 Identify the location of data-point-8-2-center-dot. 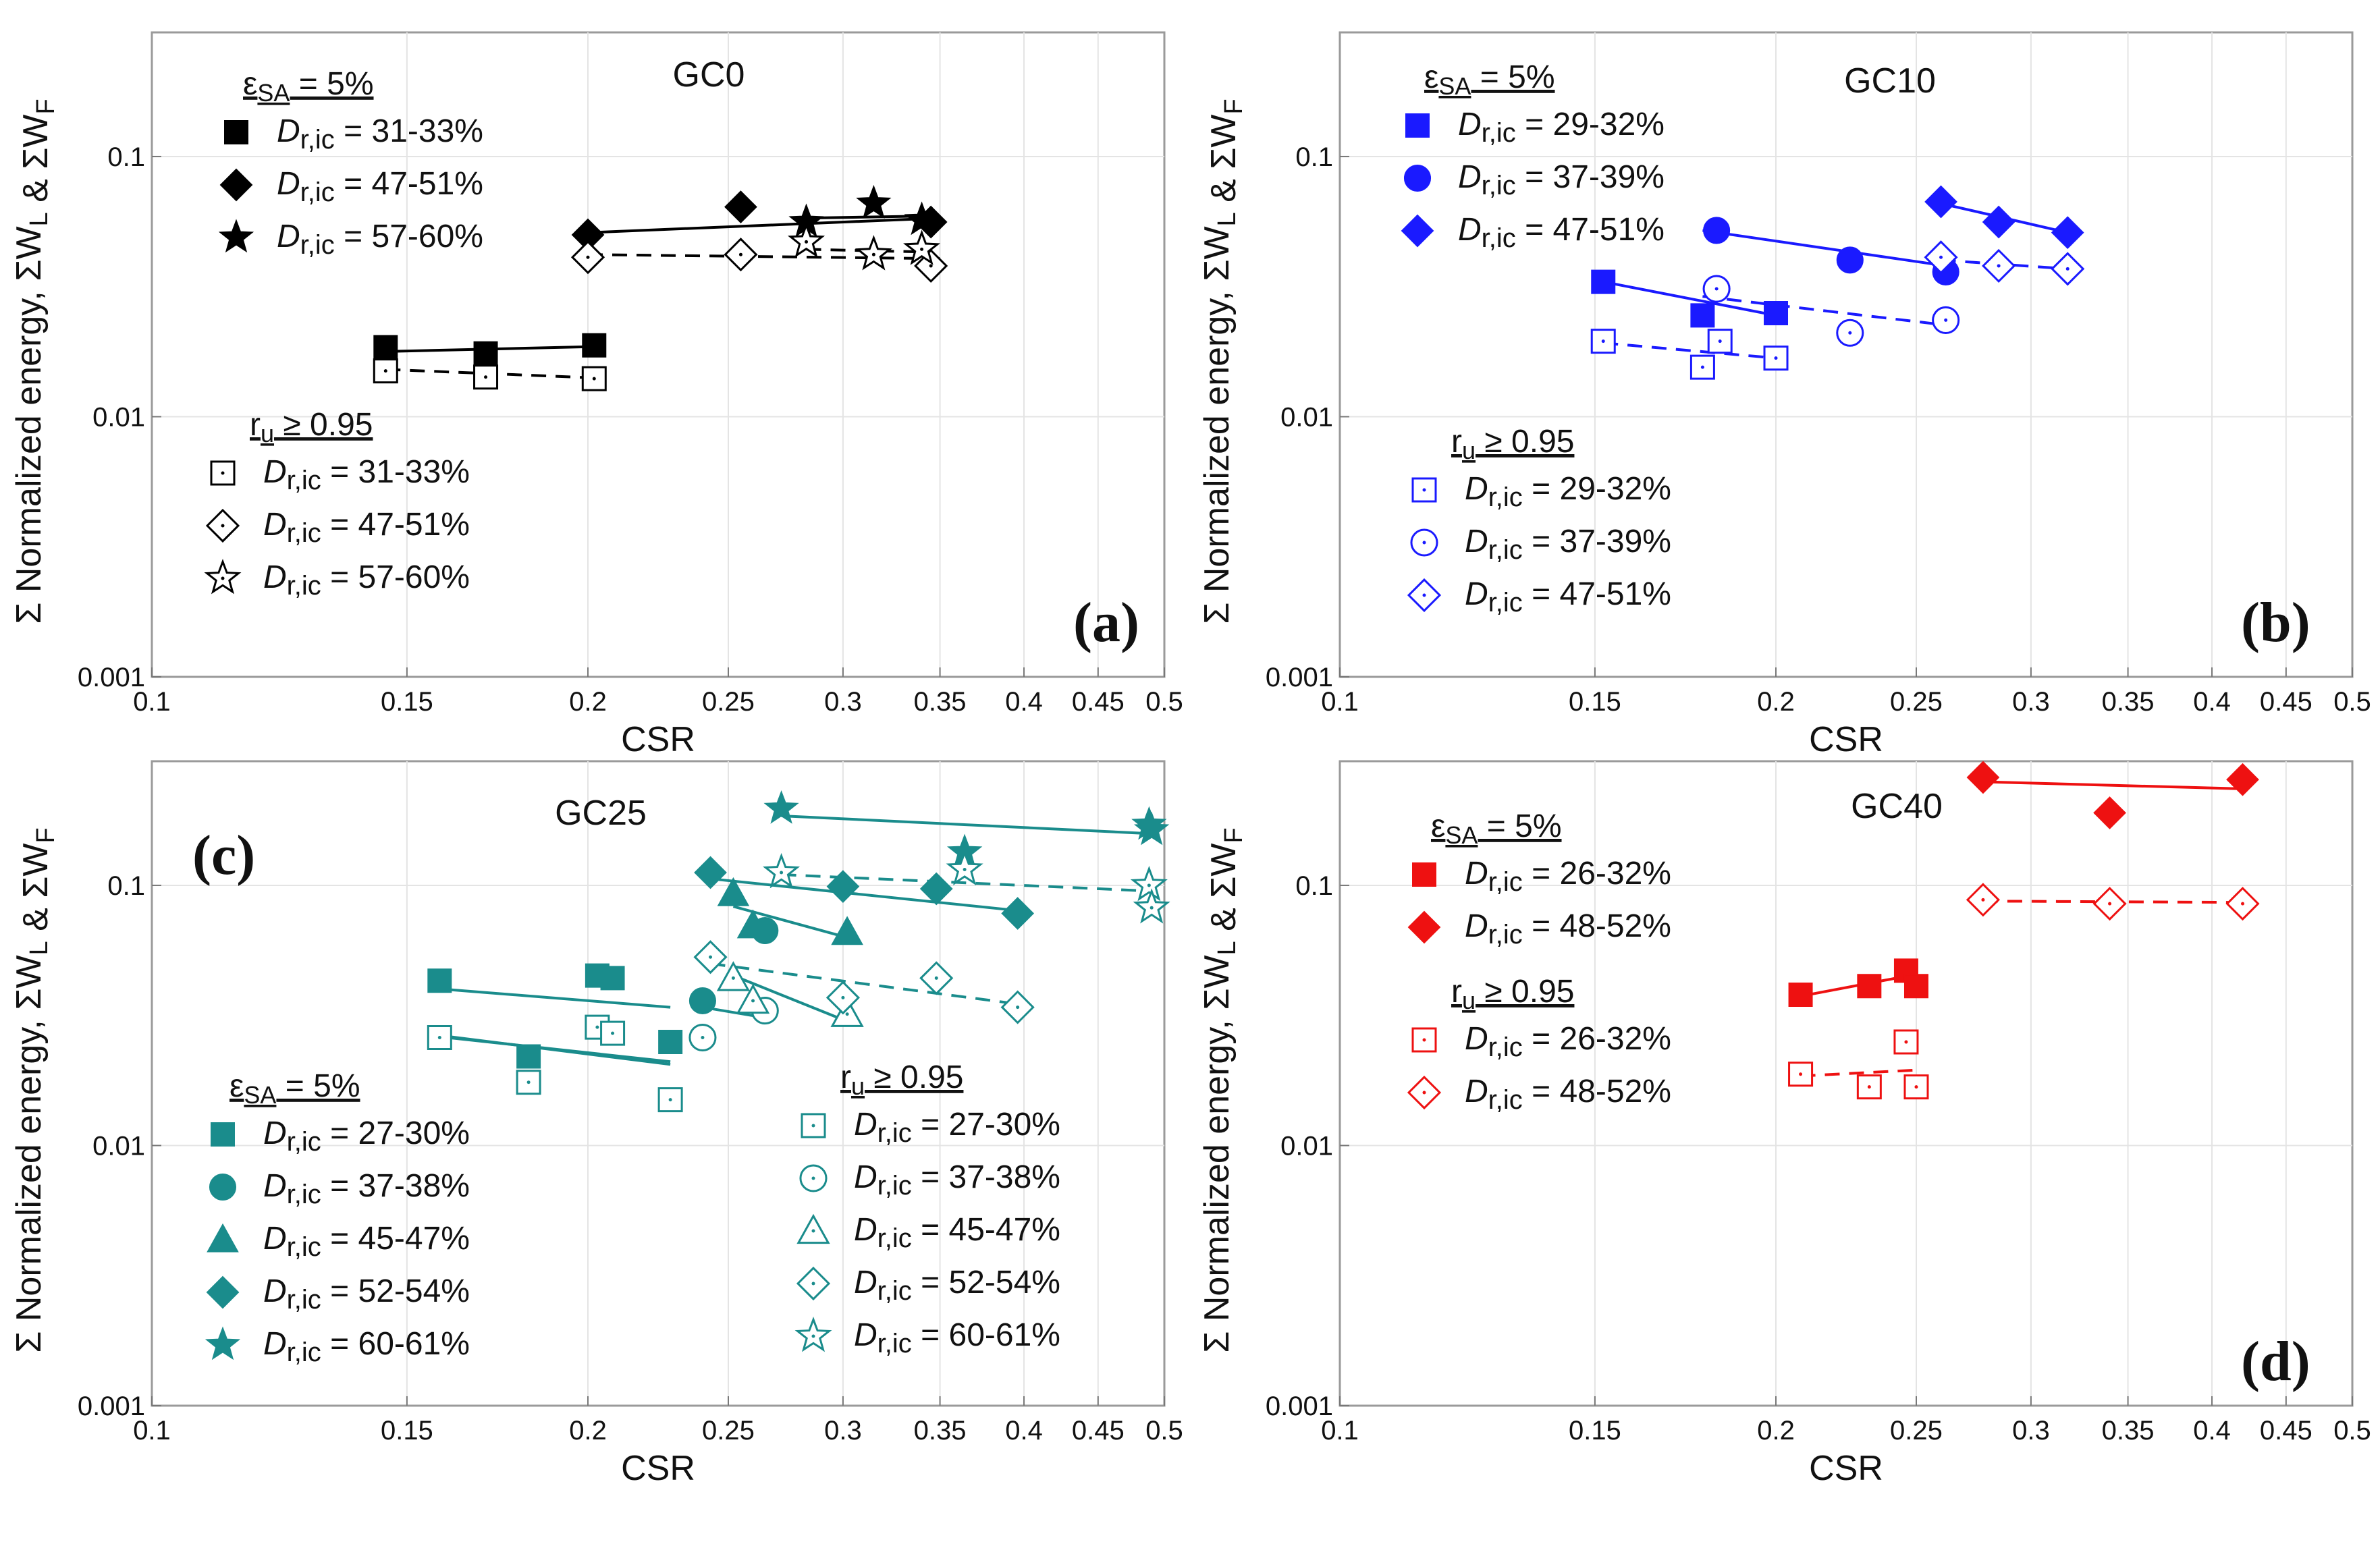
(936, 978).